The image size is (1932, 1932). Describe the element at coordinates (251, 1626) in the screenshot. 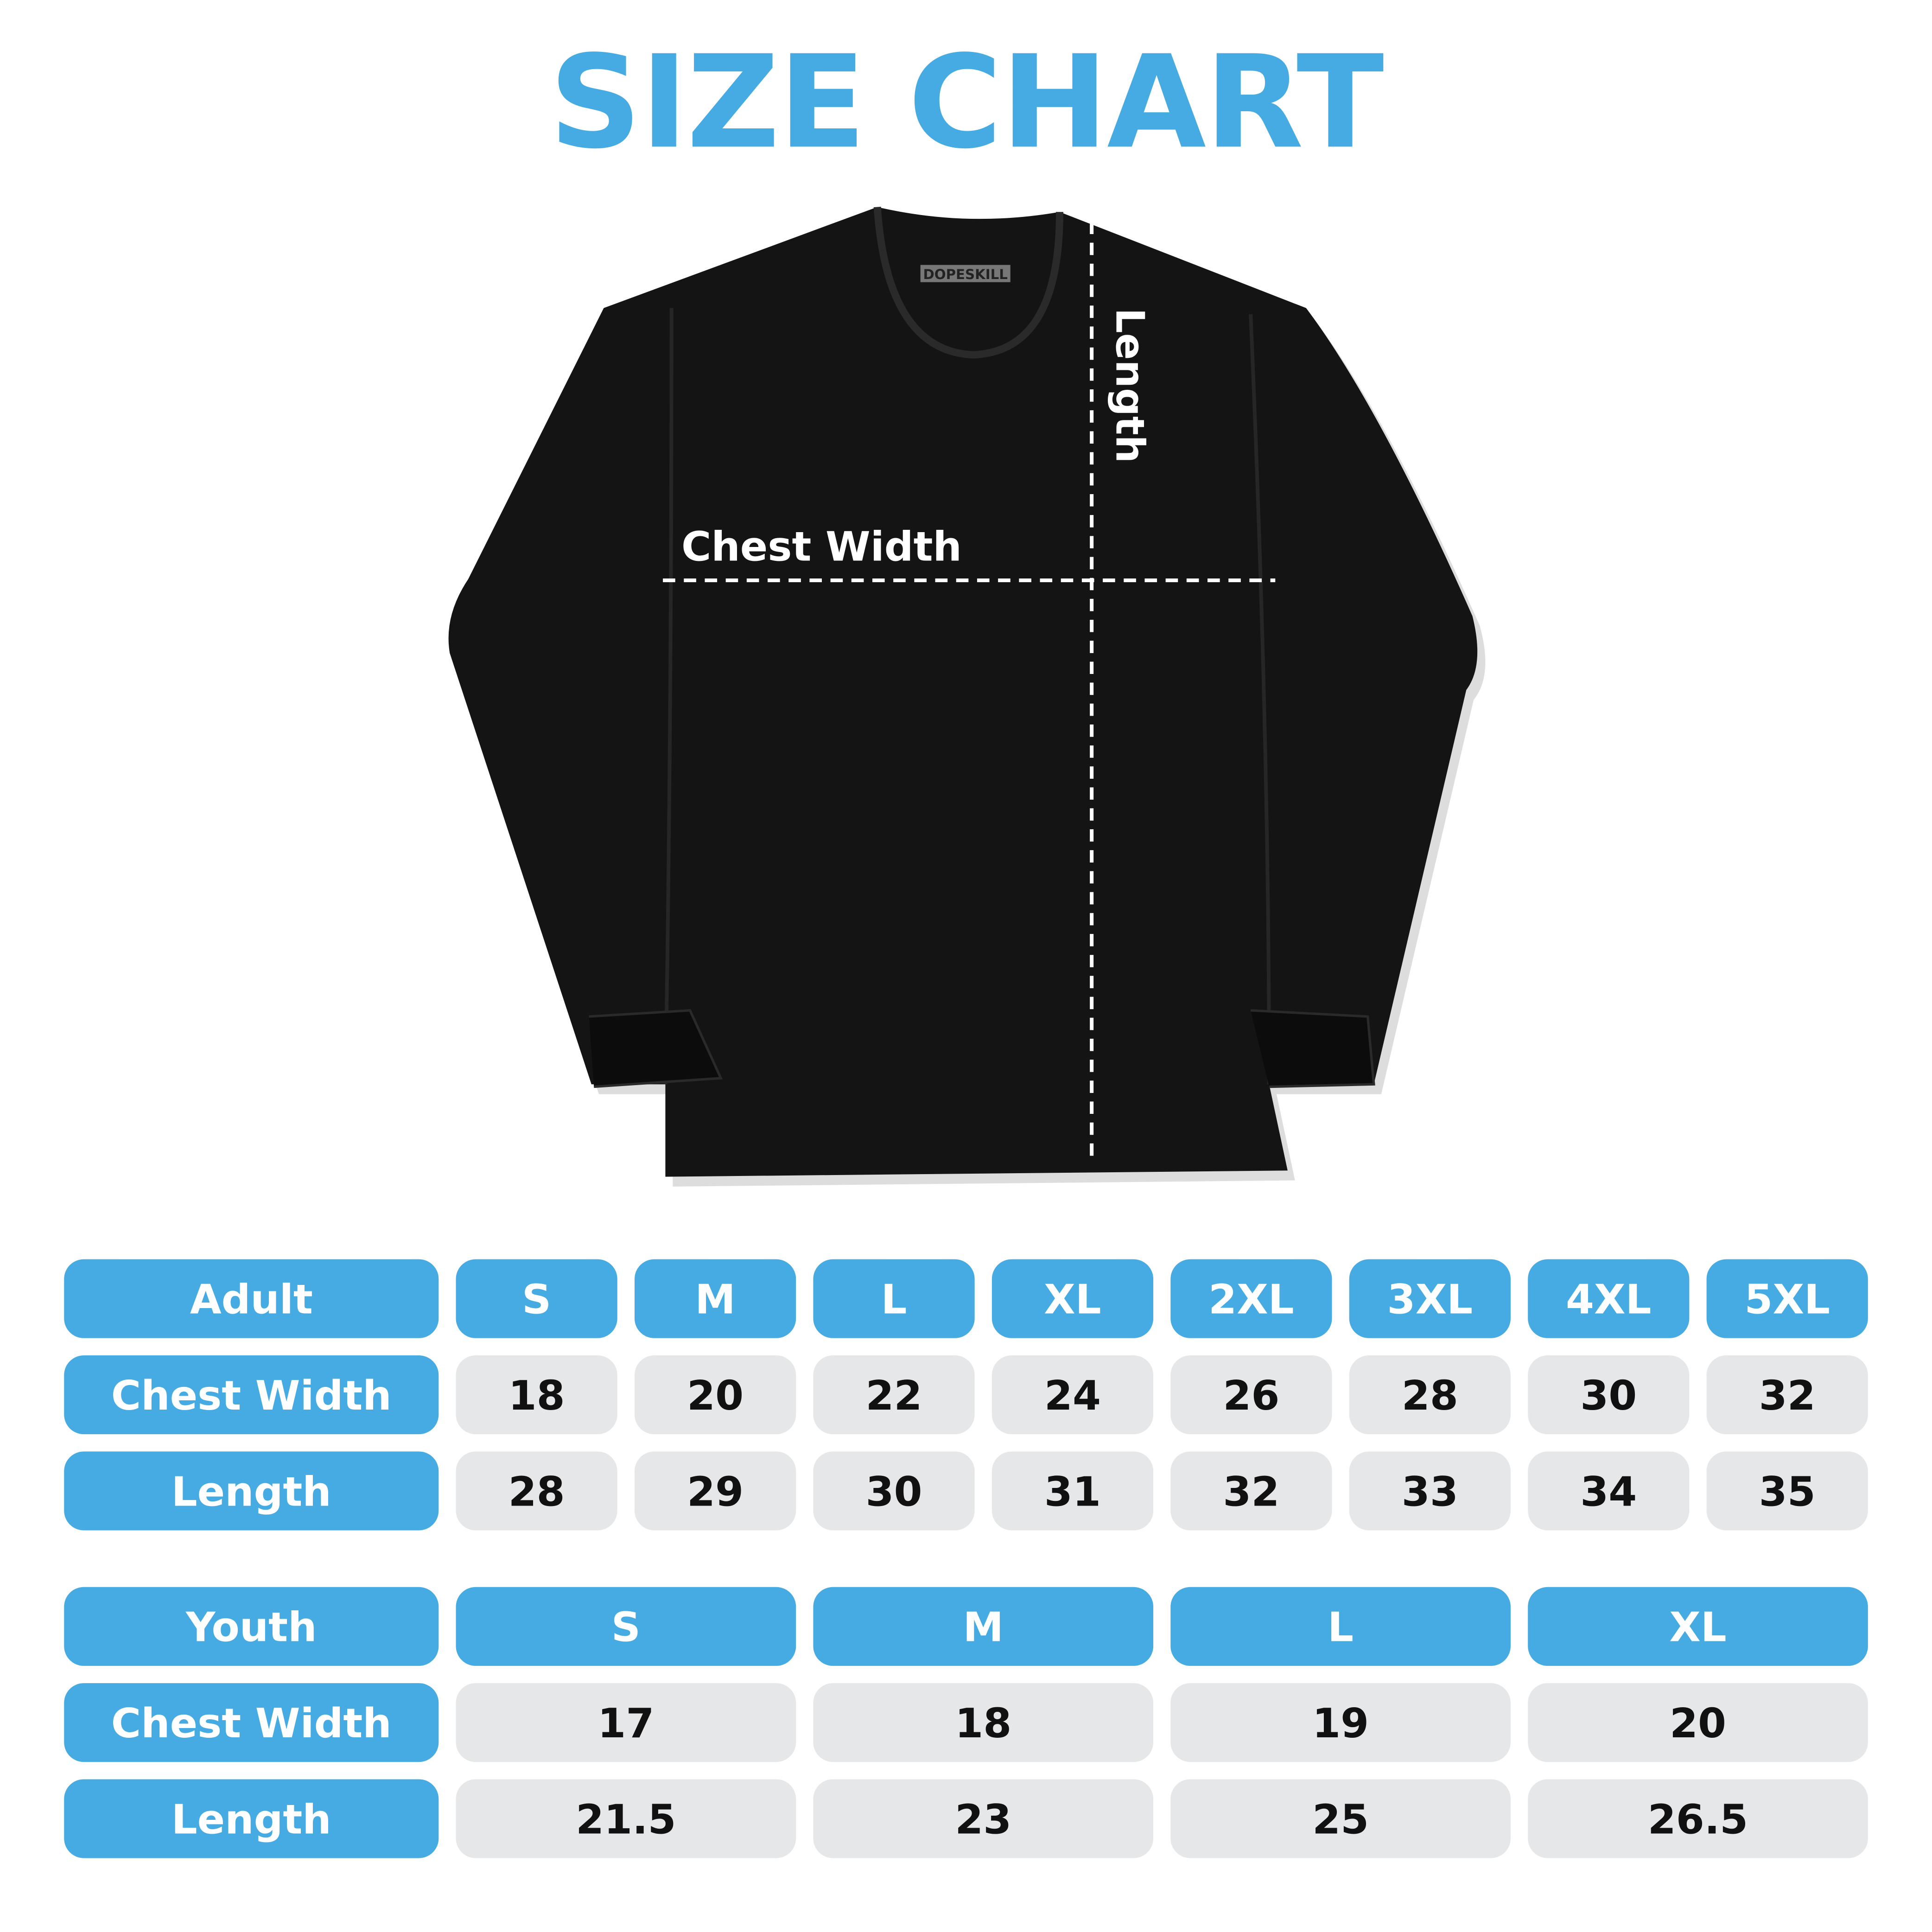

I see `youth-table-header: Youth` at that location.